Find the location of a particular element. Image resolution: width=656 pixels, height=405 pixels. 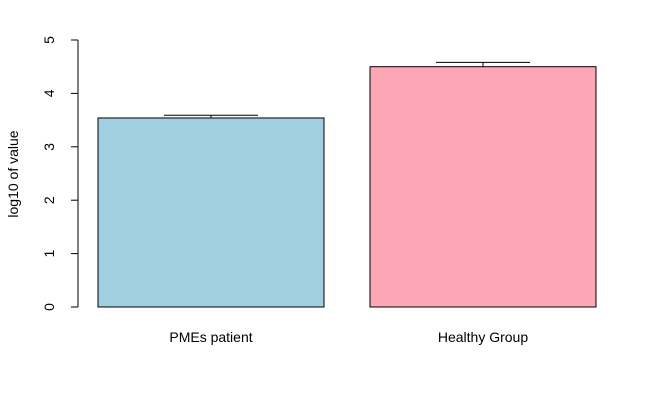

x-labels-group: PMEs patient Healthy Group is located at coordinates (348, 337).